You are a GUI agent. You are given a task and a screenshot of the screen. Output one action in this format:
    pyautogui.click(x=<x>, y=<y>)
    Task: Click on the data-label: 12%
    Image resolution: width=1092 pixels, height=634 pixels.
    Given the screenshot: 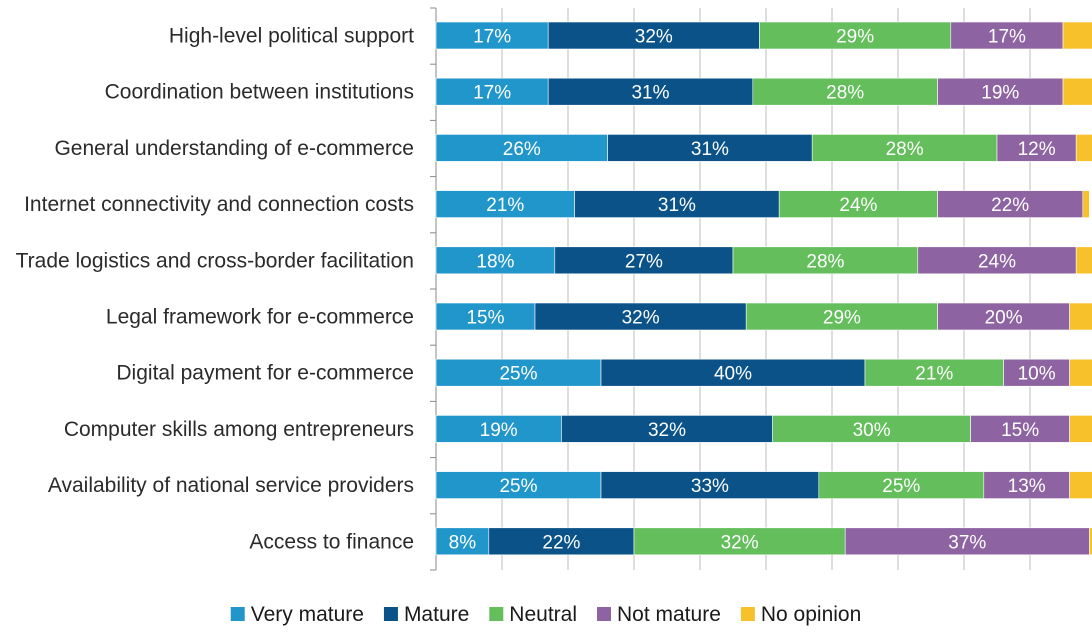 What is the action you would take?
    pyautogui.click(x=1037, y=149)
    